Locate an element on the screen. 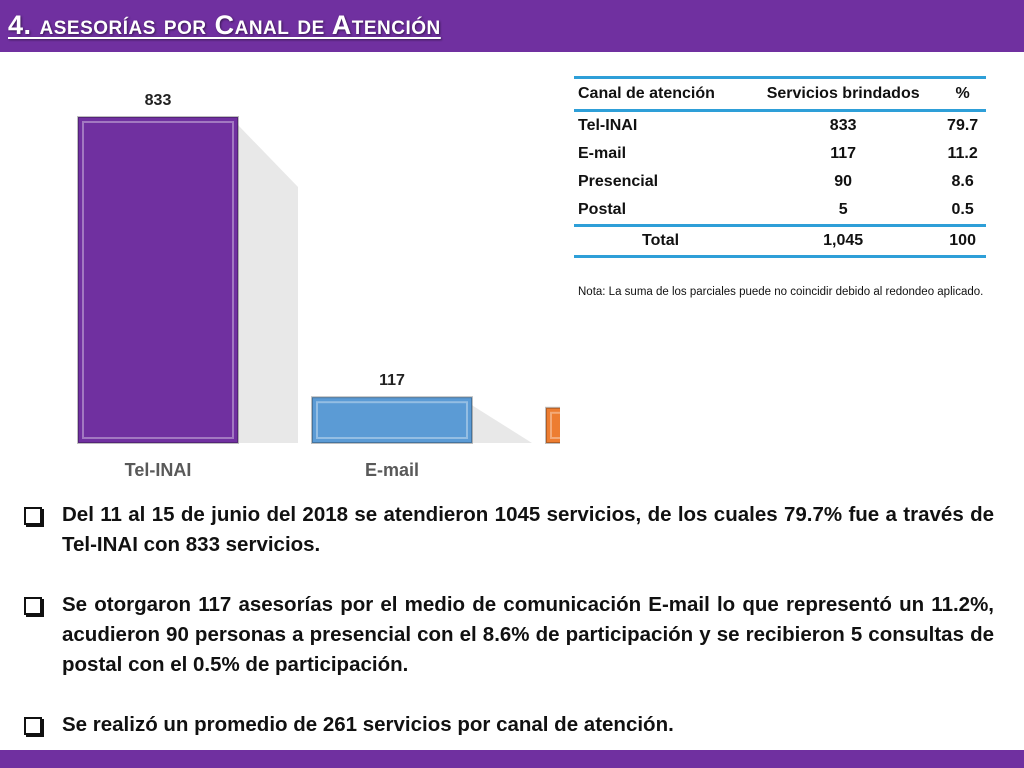 This screenshot has width=1024, height=768. table-cell: 117 is located at coordinates (843, 153).